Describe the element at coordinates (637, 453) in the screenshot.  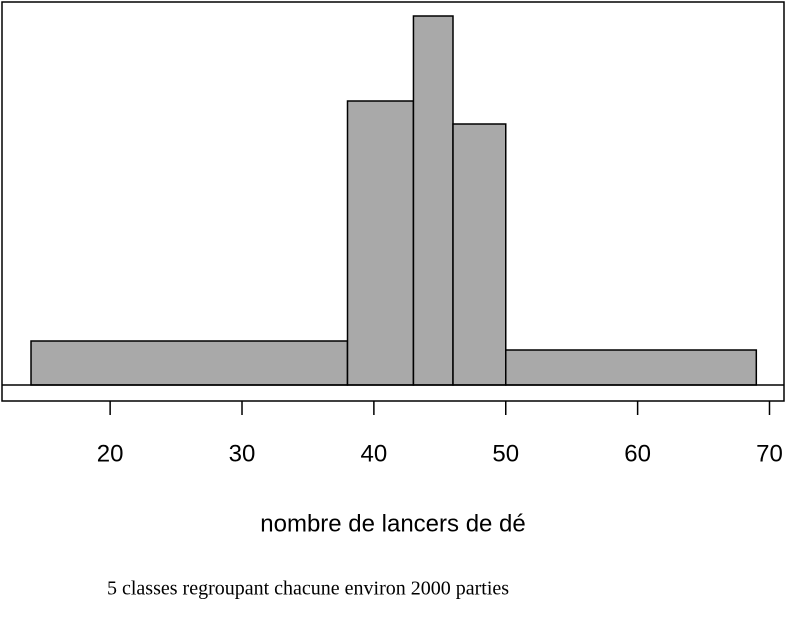
I see `x-tick-label: 60` at that location.